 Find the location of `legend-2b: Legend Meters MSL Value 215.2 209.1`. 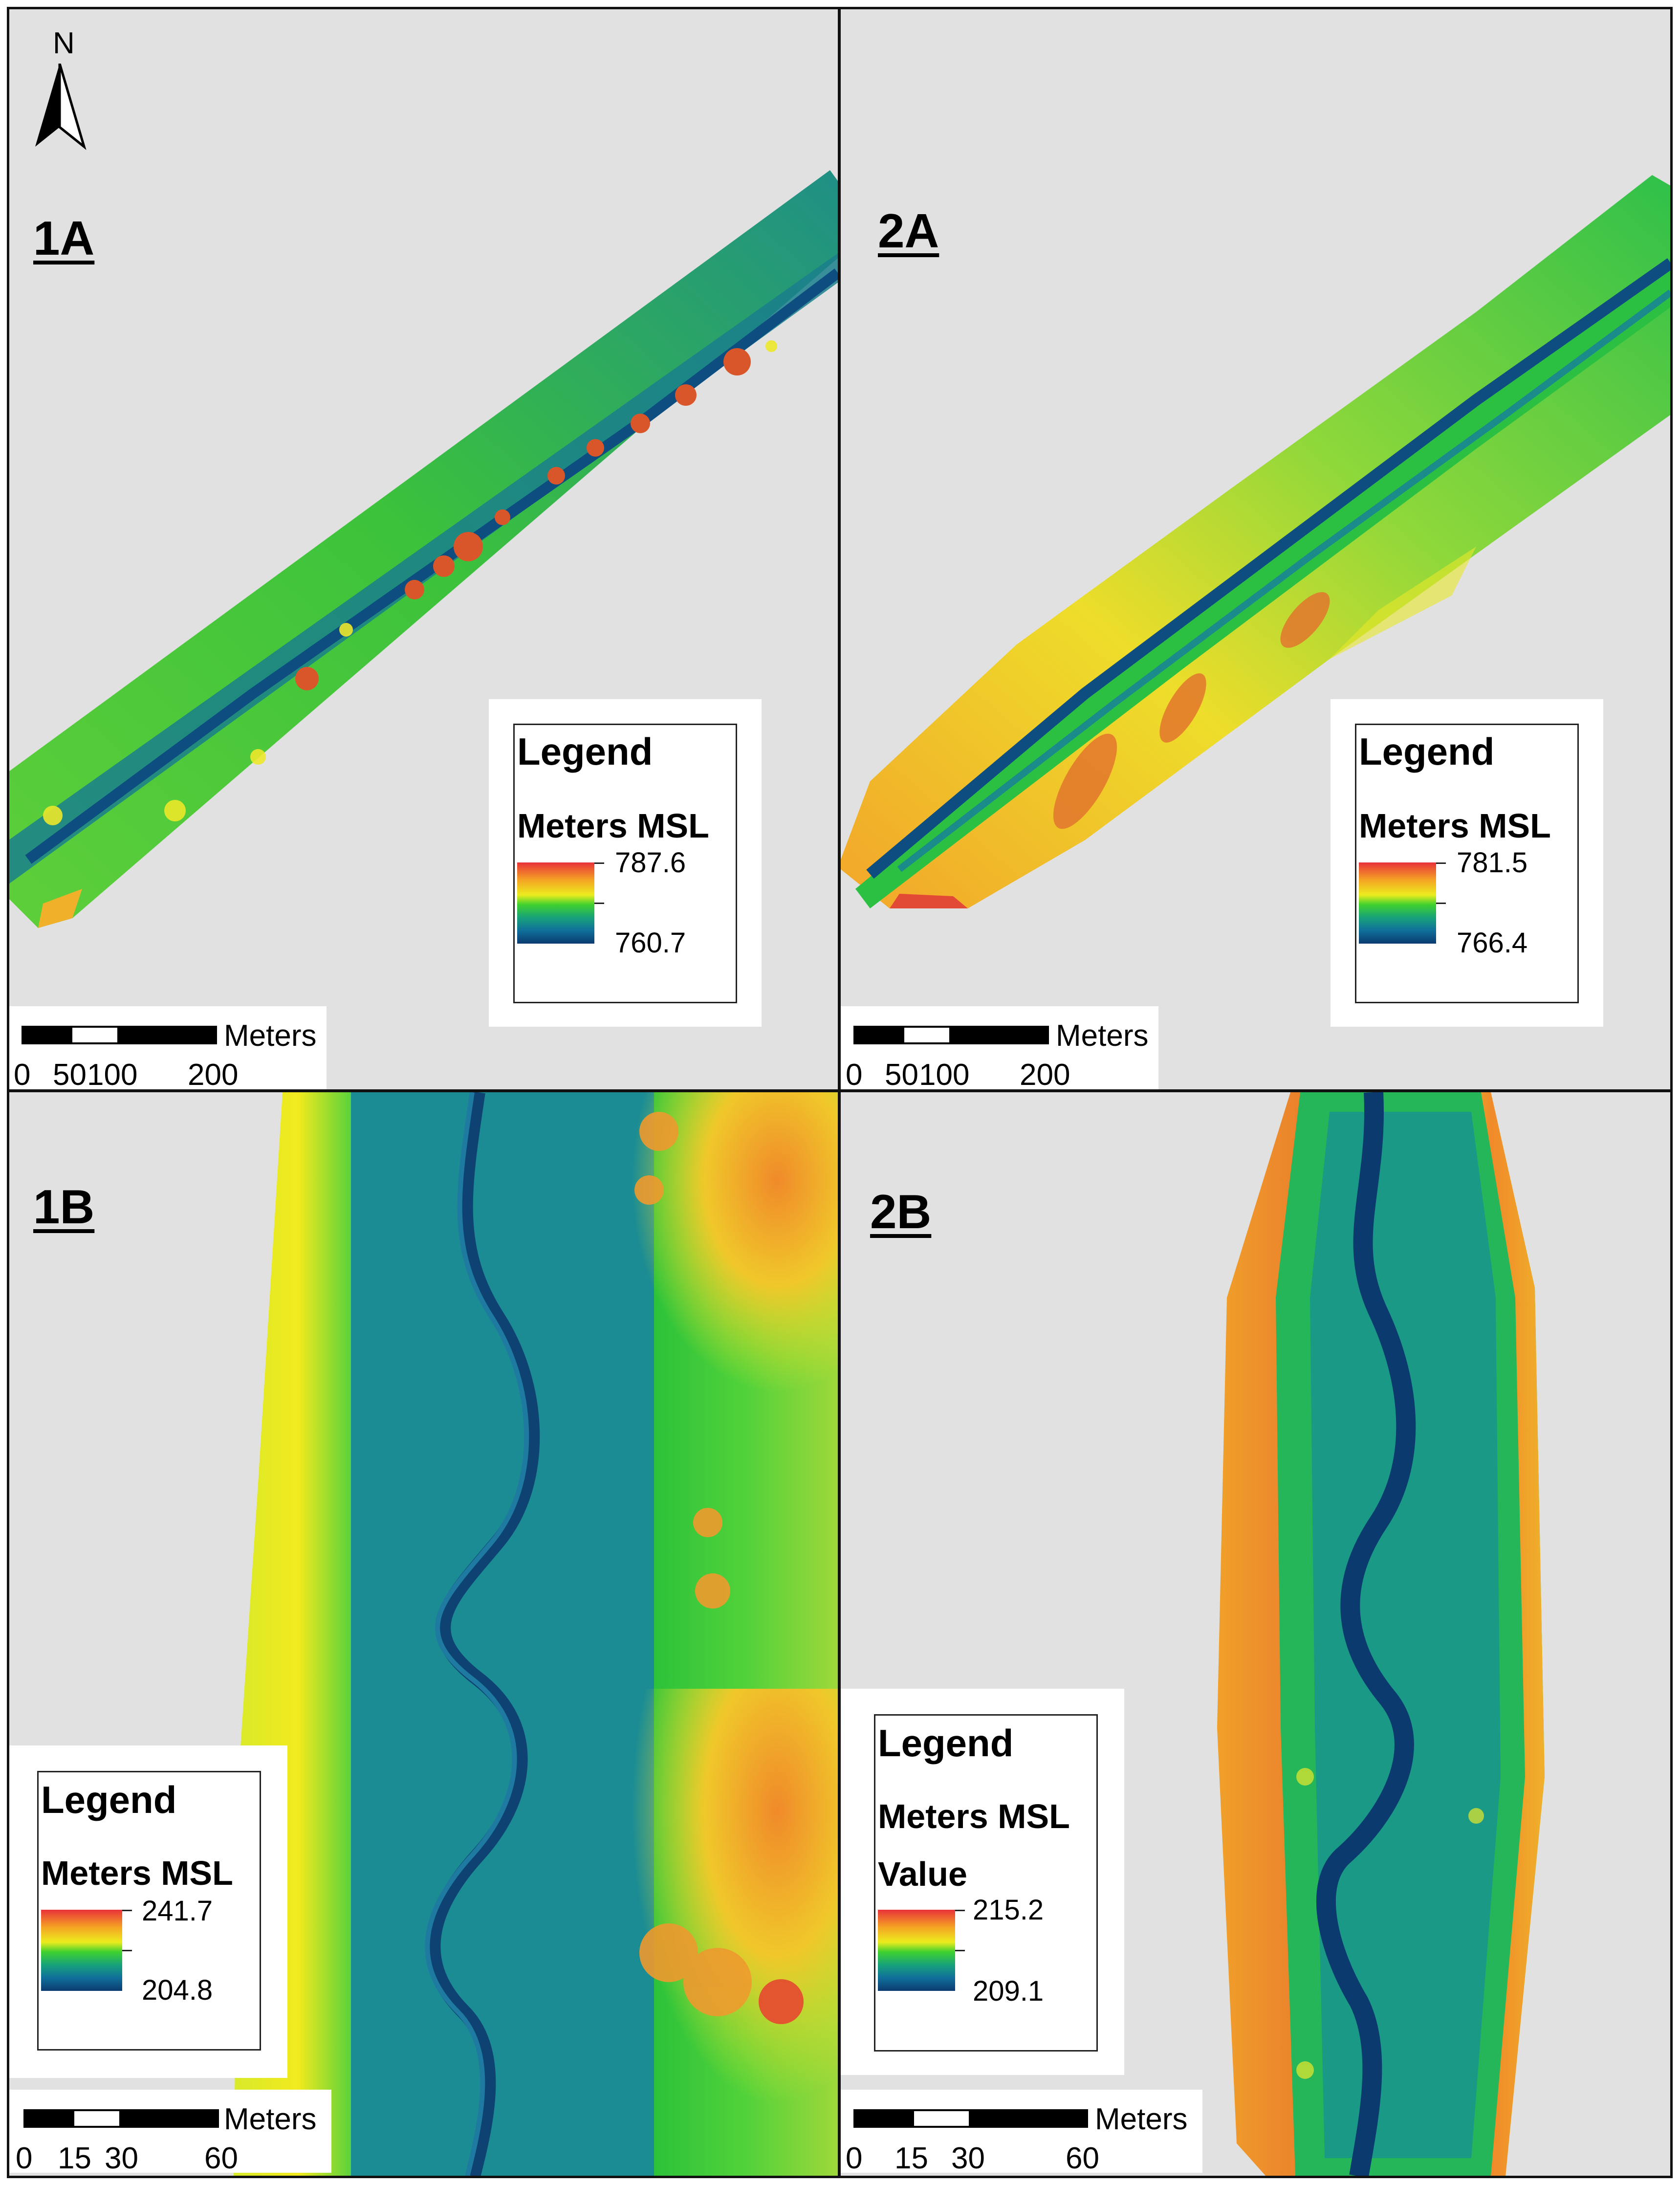

legend-2b: Legend Meters MSL Value 215.2 209.1 is located at coordinates (982, 1882).